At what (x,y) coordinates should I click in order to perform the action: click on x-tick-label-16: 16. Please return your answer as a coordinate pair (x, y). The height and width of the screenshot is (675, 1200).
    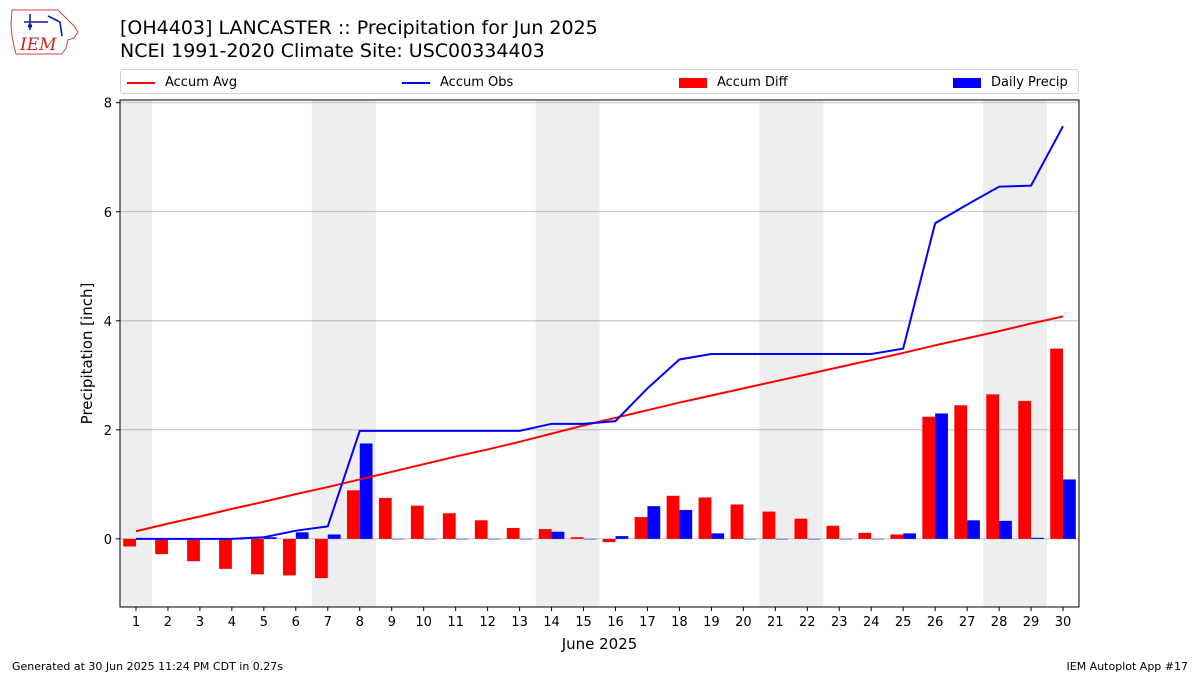
    Looking at the image, I should click on (615, 622).